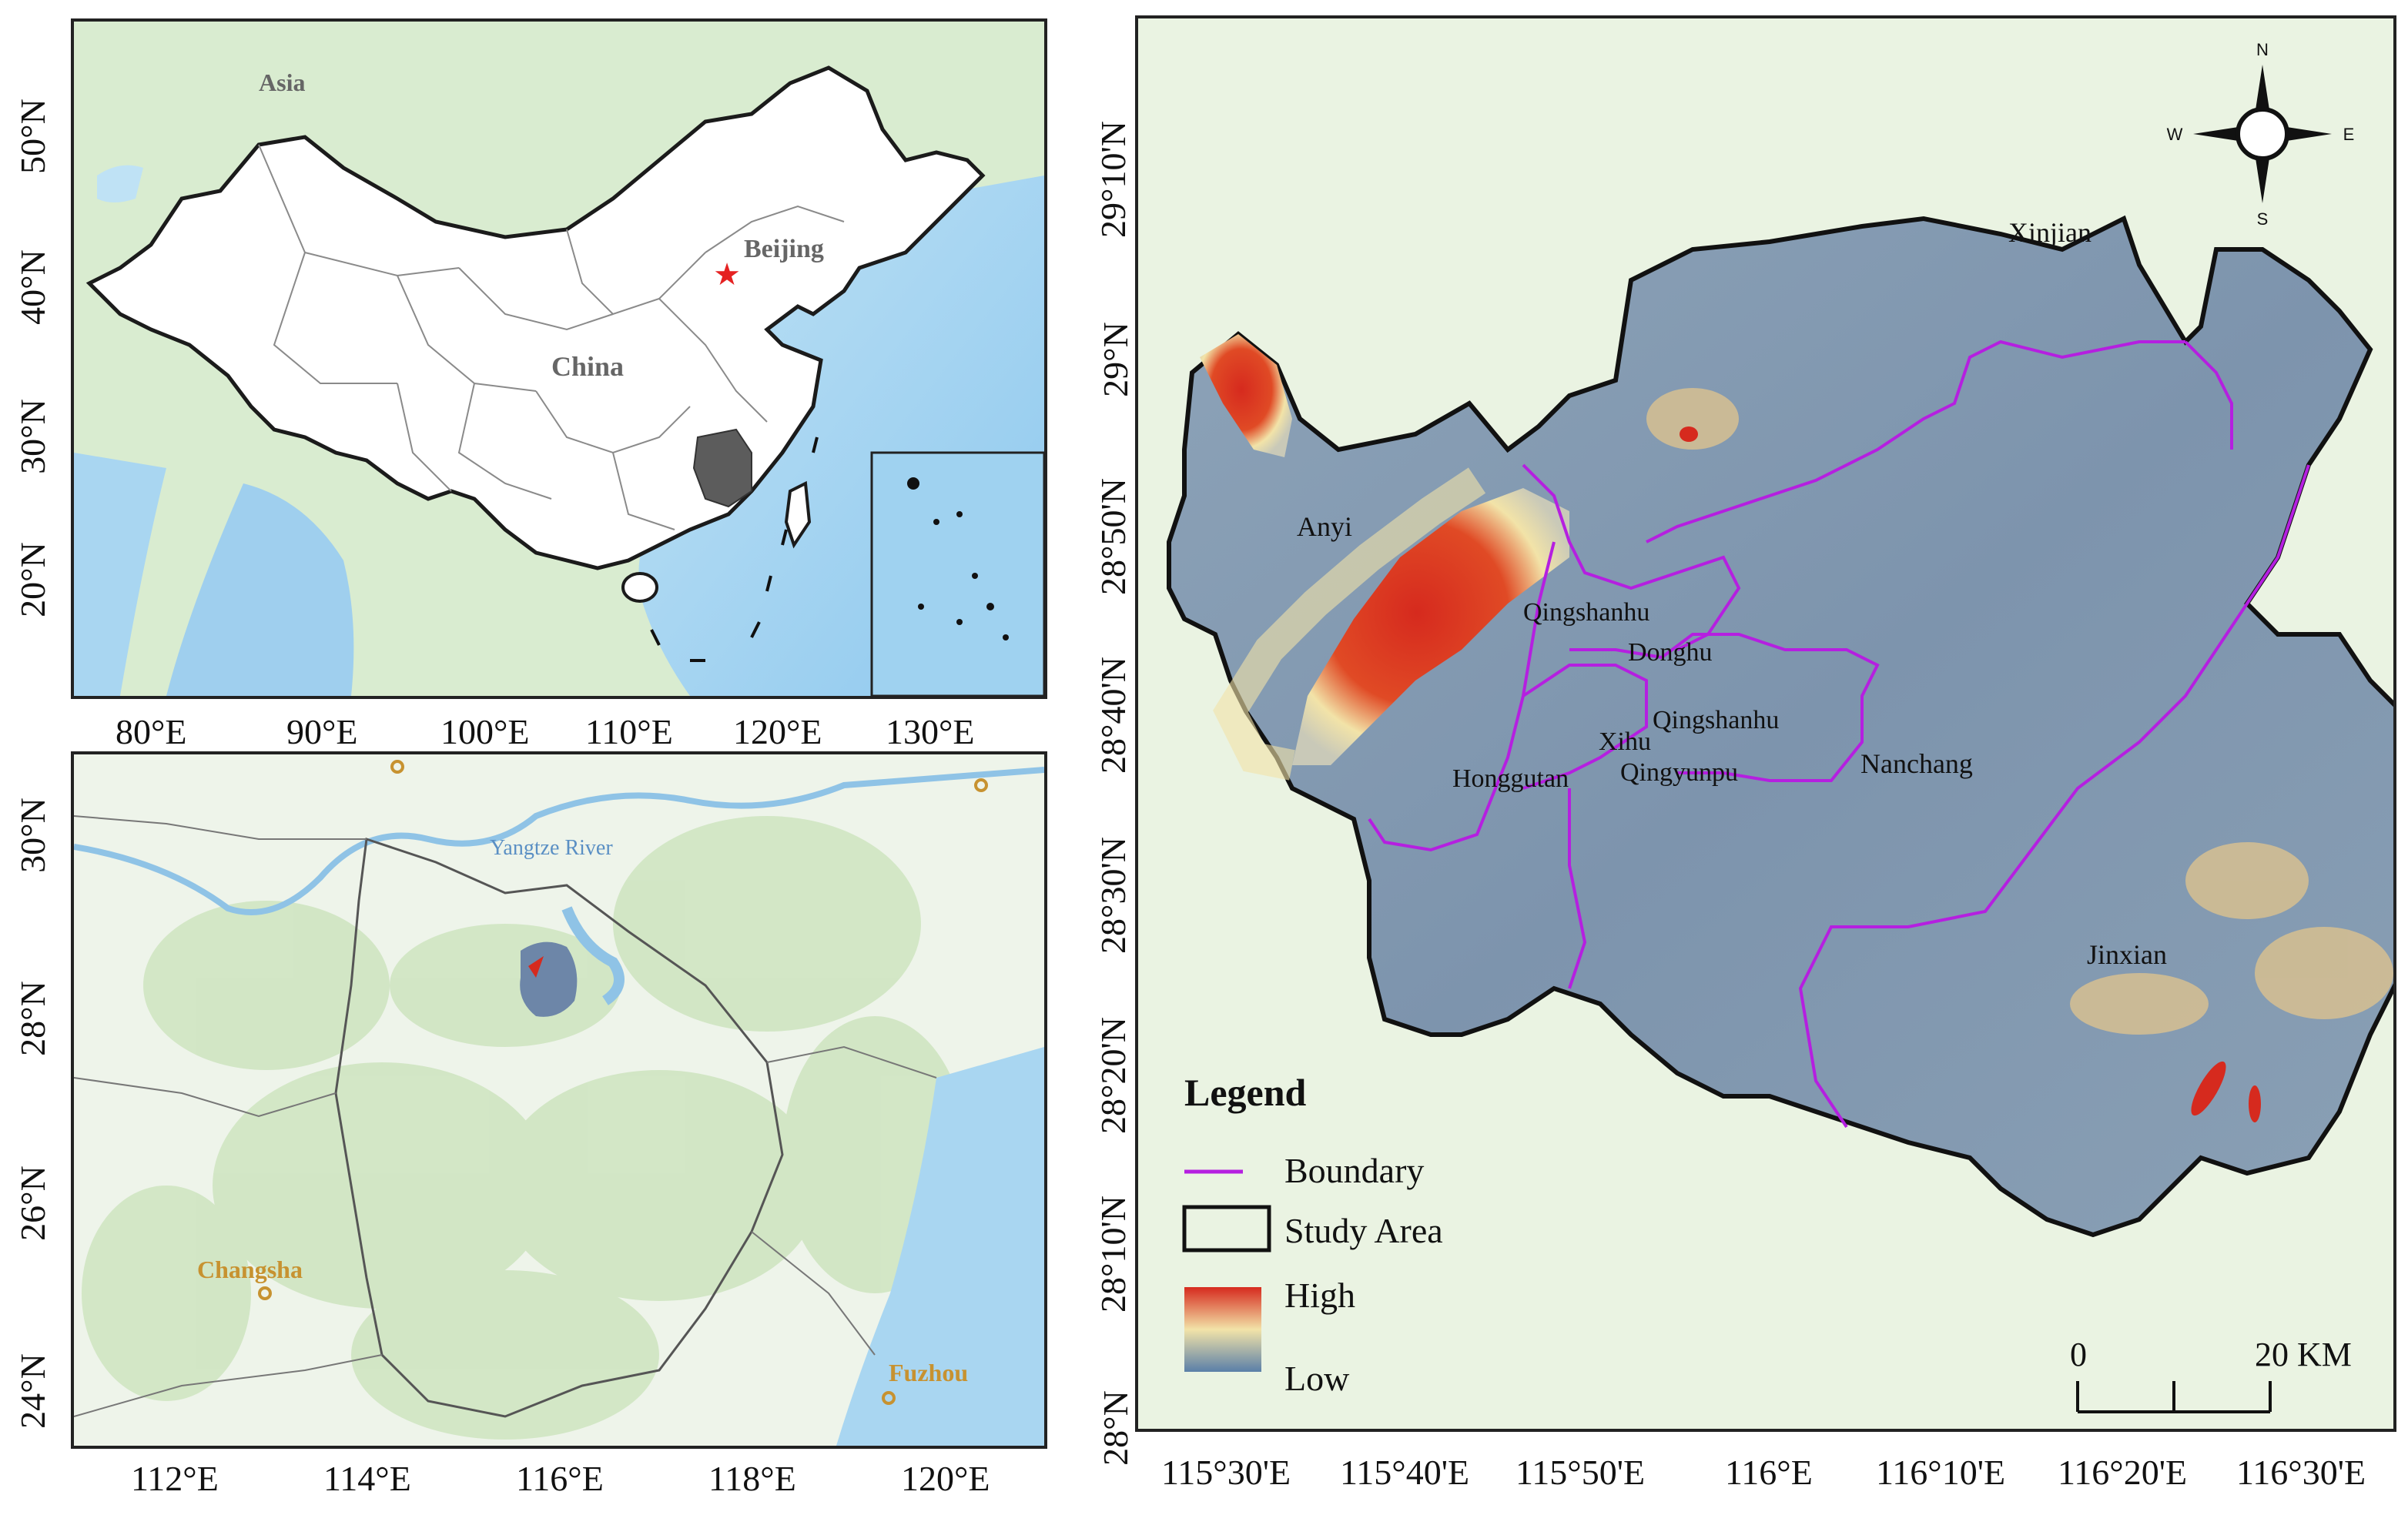 This screenshot has width=2408, height=1515. I want to click on china-outline, so click(535, 317).